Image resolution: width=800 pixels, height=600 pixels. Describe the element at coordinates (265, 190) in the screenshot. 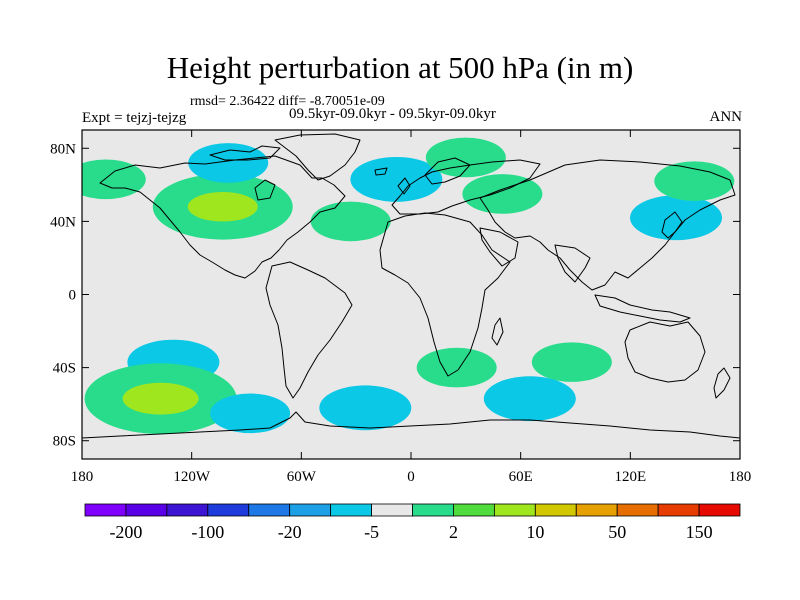

I see `coastline-hudson-bay` at that location.